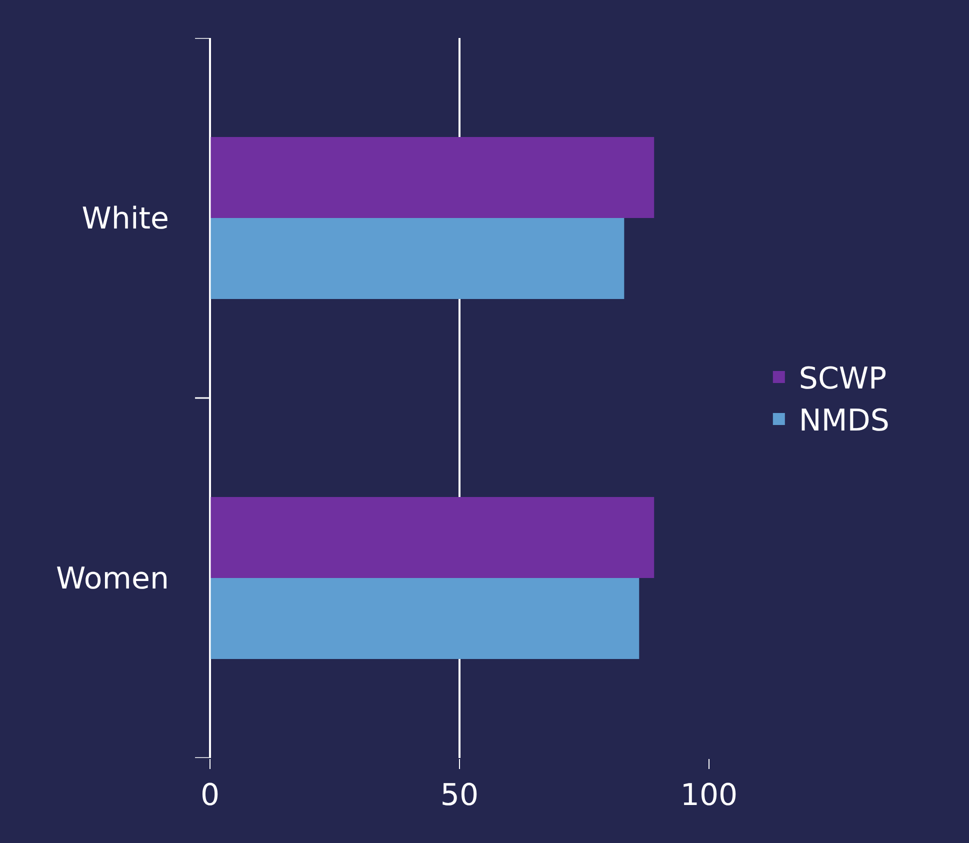 The image size is (969, 843). What do you see at coordinates (842, 379) in the screenshot?
I see `legend-label: SCWP` at bounding box center [842, 379].